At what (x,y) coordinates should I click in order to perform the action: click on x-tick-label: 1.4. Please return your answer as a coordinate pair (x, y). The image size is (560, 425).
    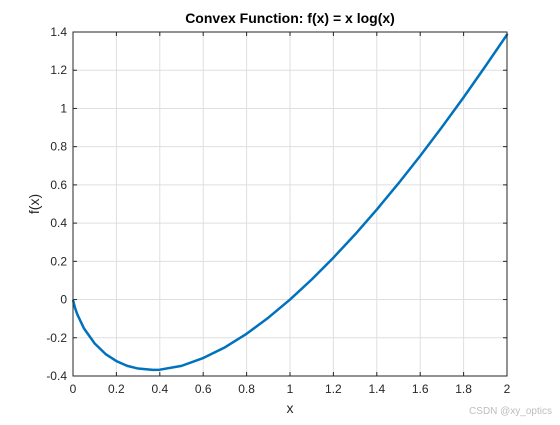
    Looking at the image, I should click on (376, 389).